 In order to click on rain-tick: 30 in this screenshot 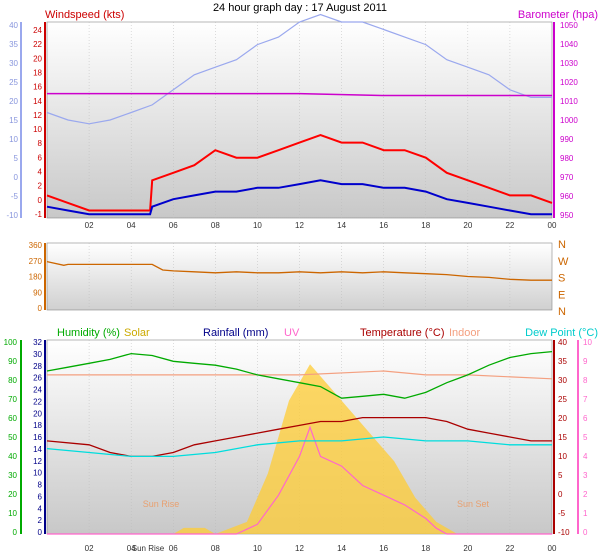, I will do `click(37, 354)`.